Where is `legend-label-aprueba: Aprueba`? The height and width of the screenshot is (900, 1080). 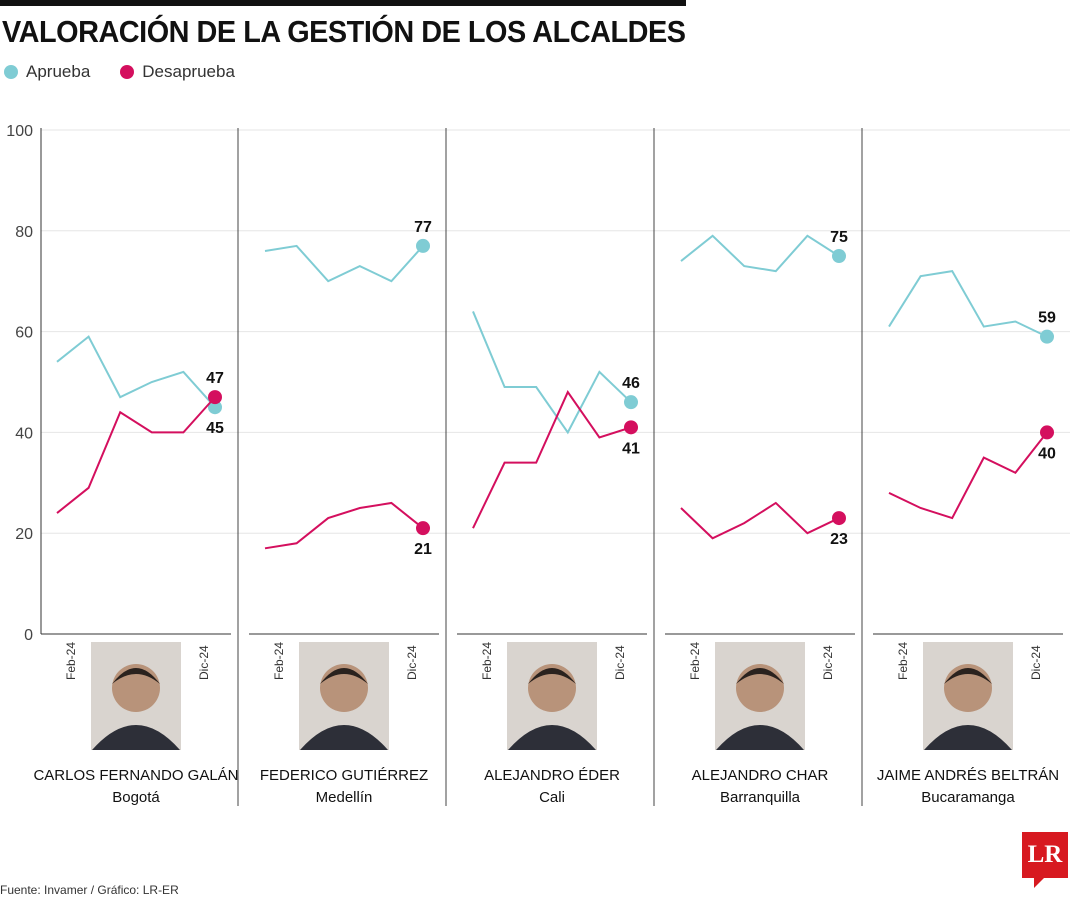 legend-label-aprueba: Aprueba is located at coordinates (58, 71).